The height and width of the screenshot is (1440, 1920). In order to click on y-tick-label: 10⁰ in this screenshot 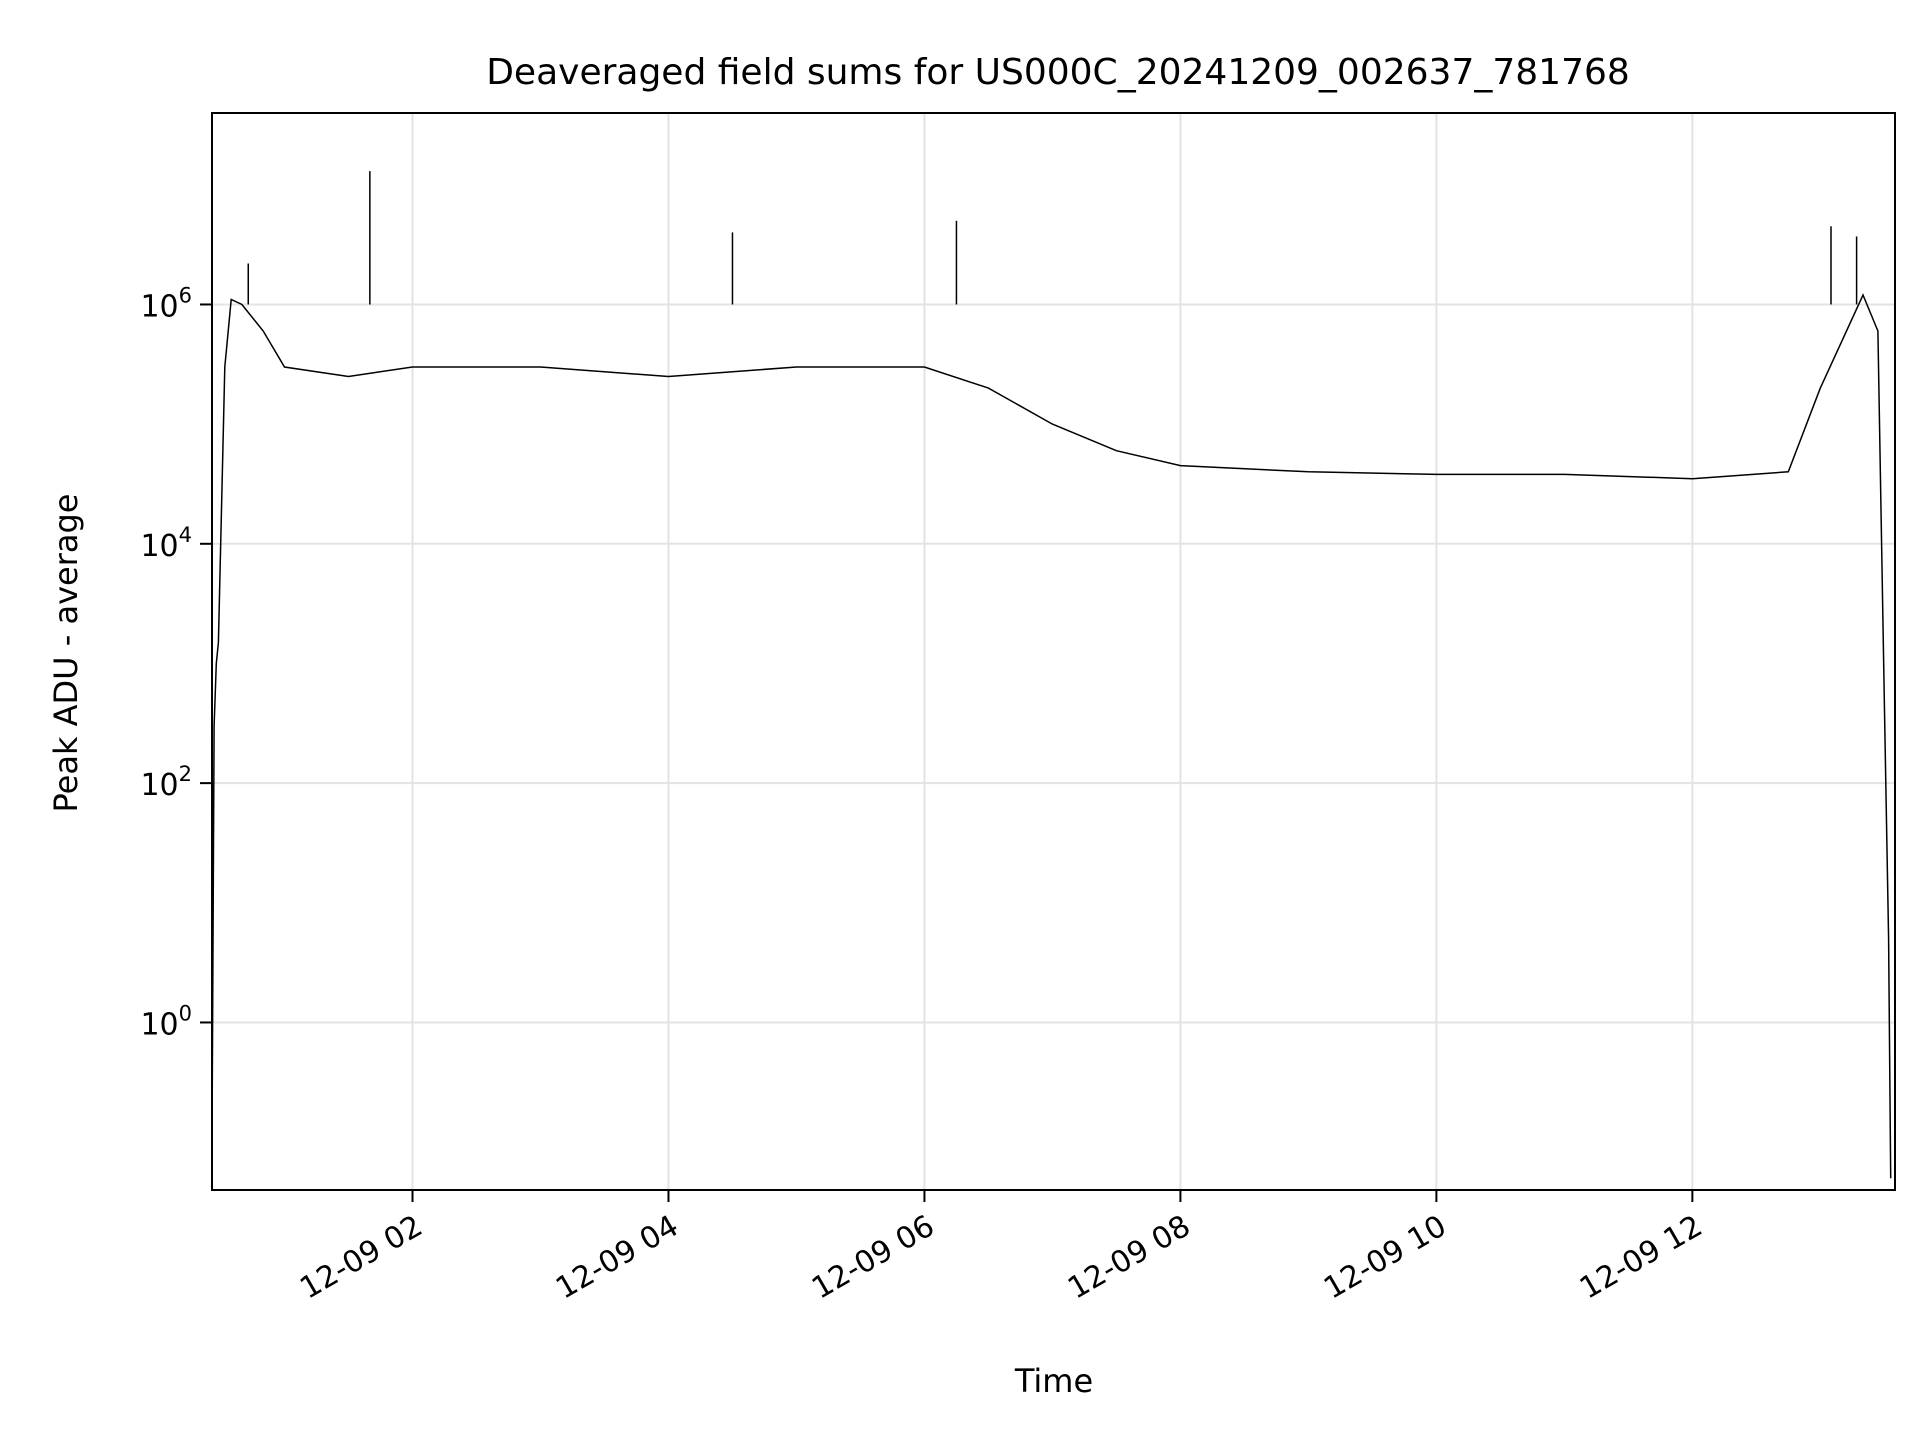, I will do `click(166, 1021)`.